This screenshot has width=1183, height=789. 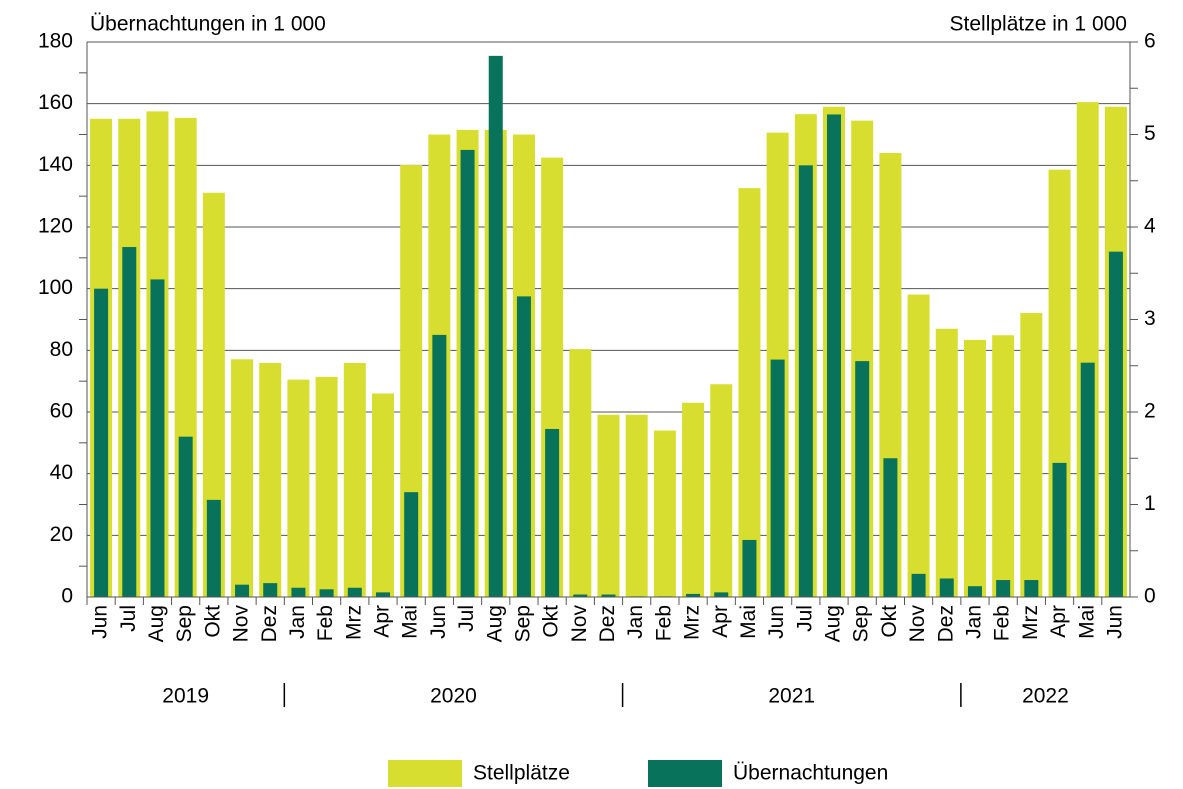 What do you see at coordinates (810, 773) in the screenshot?
I see `legend-label: Übernachtungen` at bounding box center [810, 773].